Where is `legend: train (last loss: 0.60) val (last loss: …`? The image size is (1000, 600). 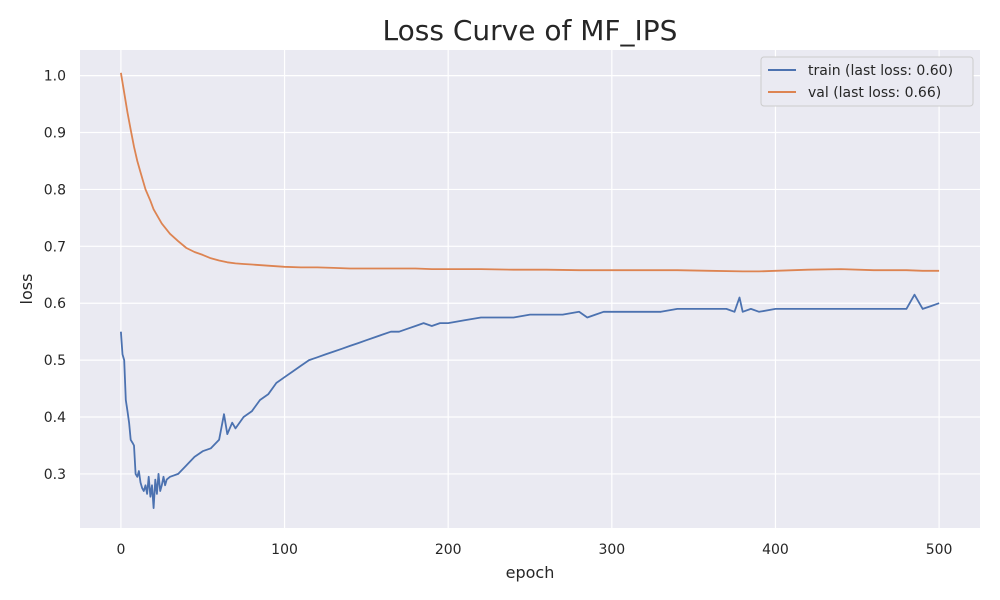 legend: train (last loss: 0.60) val (last loss: … is located at coordinates (867, 81).